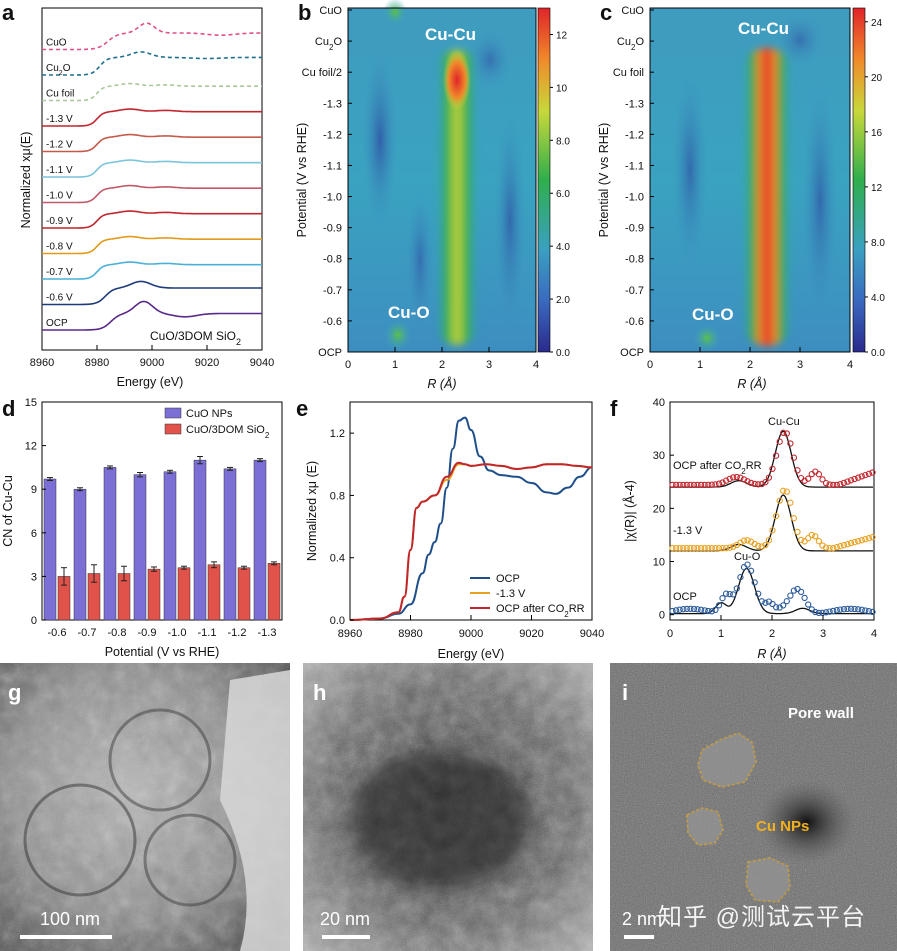 The height and width of the screenshot is (951, 897). Describe the element at coordinates (59, 119) in the screenshot. I see `panel-a-series-label: -1.3 V` at that location.